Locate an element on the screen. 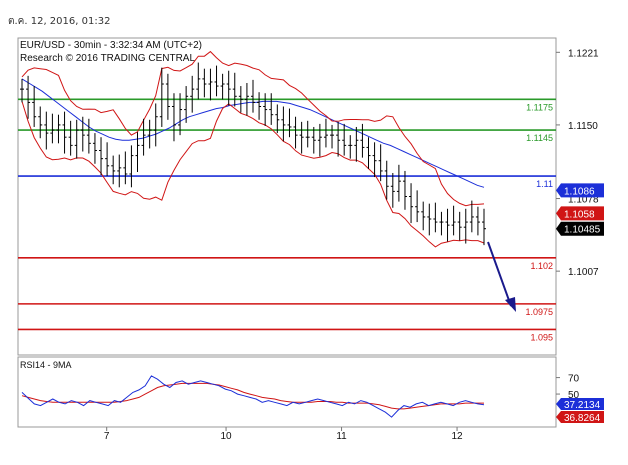 The image size is (628, 465). svg-text: 37.2134 is located at coordinates (582, 405).